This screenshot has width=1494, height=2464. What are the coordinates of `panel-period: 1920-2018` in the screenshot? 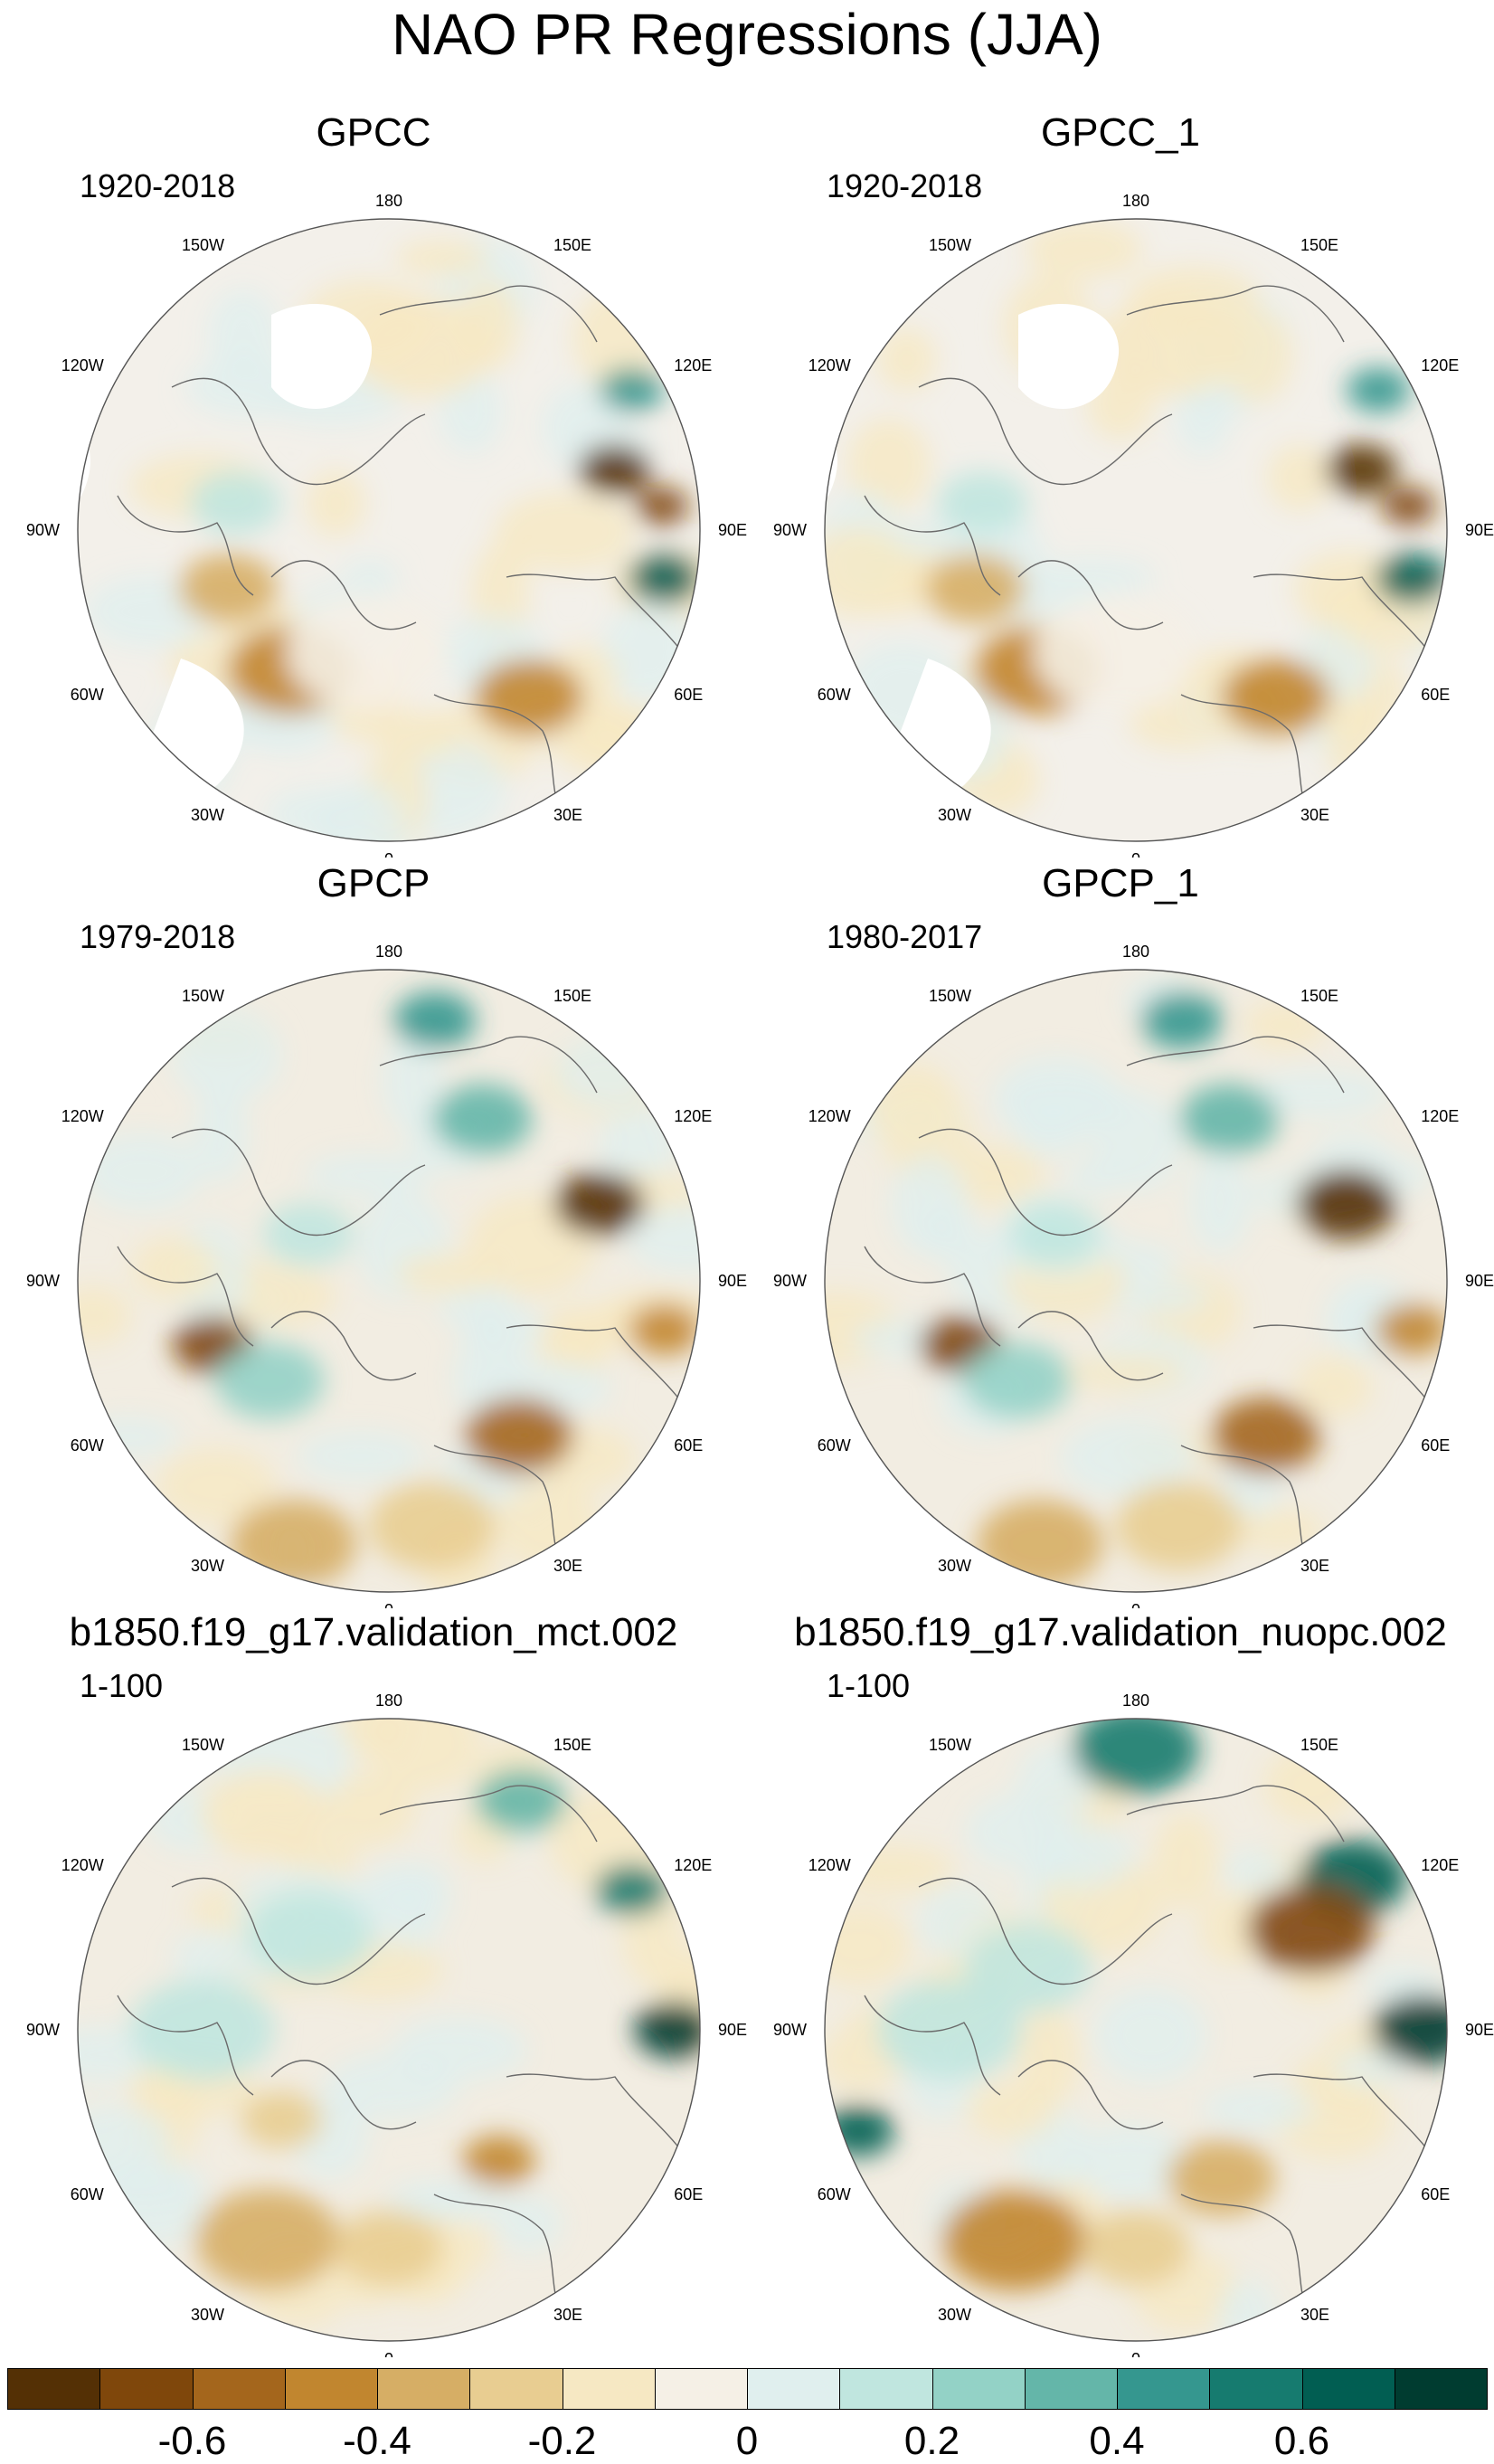 It's located at (158, 186).